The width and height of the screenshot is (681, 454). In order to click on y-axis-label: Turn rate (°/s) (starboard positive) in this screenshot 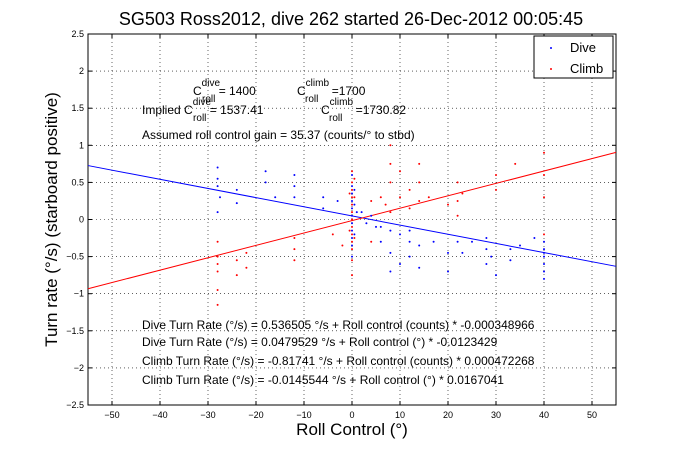, I will do `click(51, 219)`.